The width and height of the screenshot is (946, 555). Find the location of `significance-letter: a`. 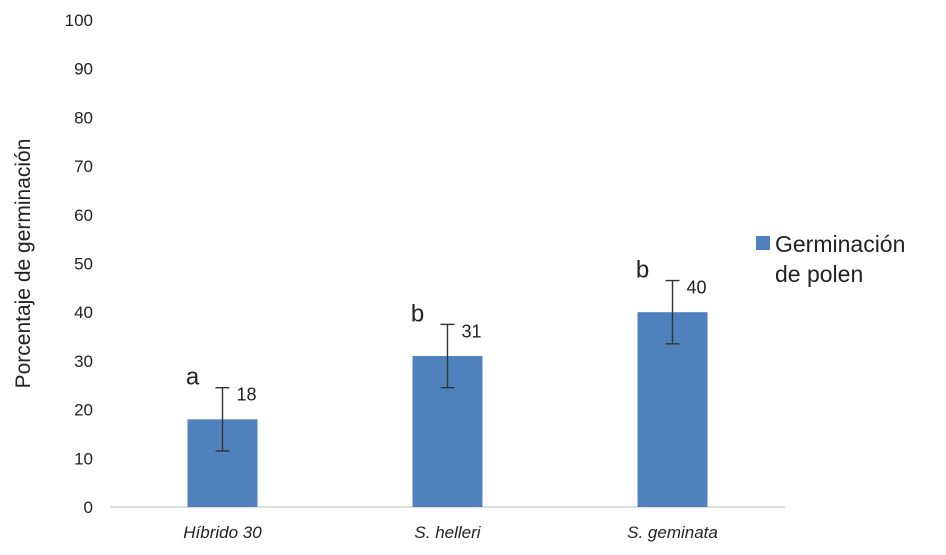

significance-letter: a is located at coordinates (193, 377).